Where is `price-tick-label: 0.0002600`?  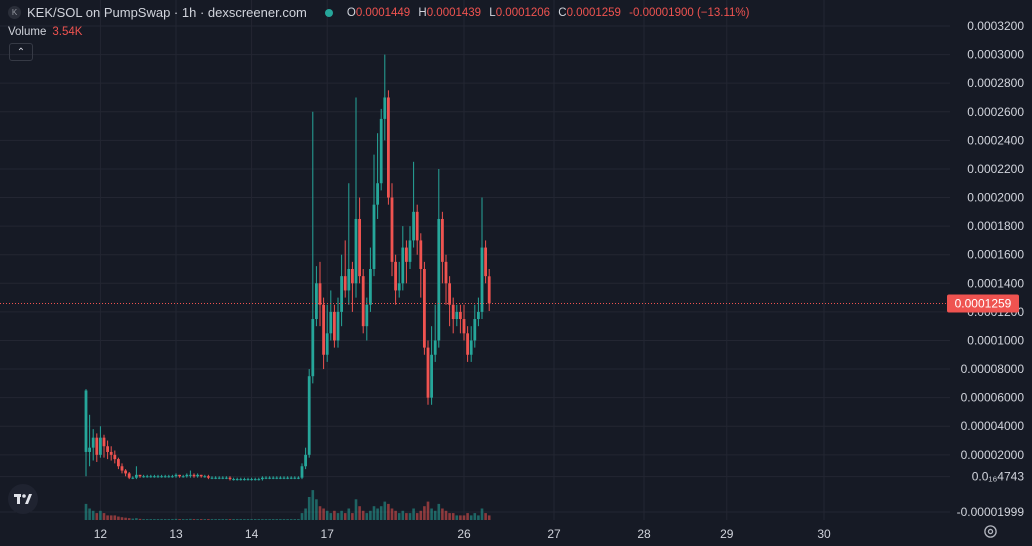 price-tick-label: 0.0002600 is located at coordinates (995, 112).